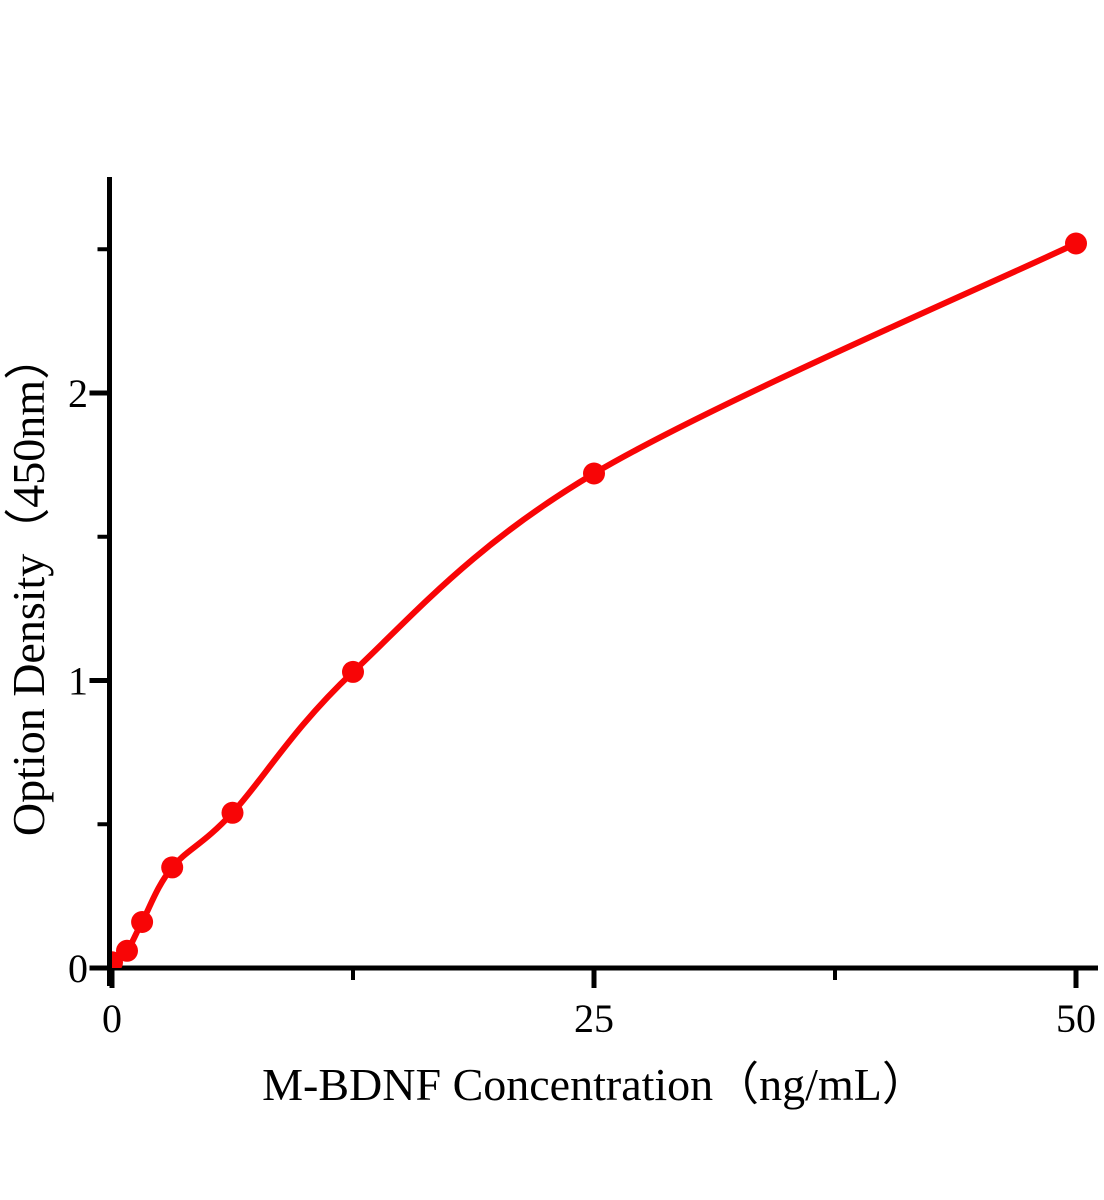 The width and height of the screenshot is (1104, 1200). What do you see at coordinates (78, 968) in the screenshot?
I see `y-tick-label: 0` at bounding box center [78, 968].